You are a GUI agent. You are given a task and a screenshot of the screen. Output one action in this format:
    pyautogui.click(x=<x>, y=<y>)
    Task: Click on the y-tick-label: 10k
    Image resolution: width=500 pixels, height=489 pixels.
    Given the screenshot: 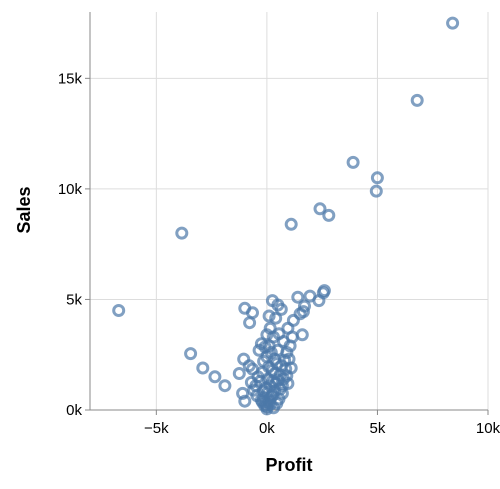 What is the action you would take?
    pyautogui.click(x=70, y=189)
    